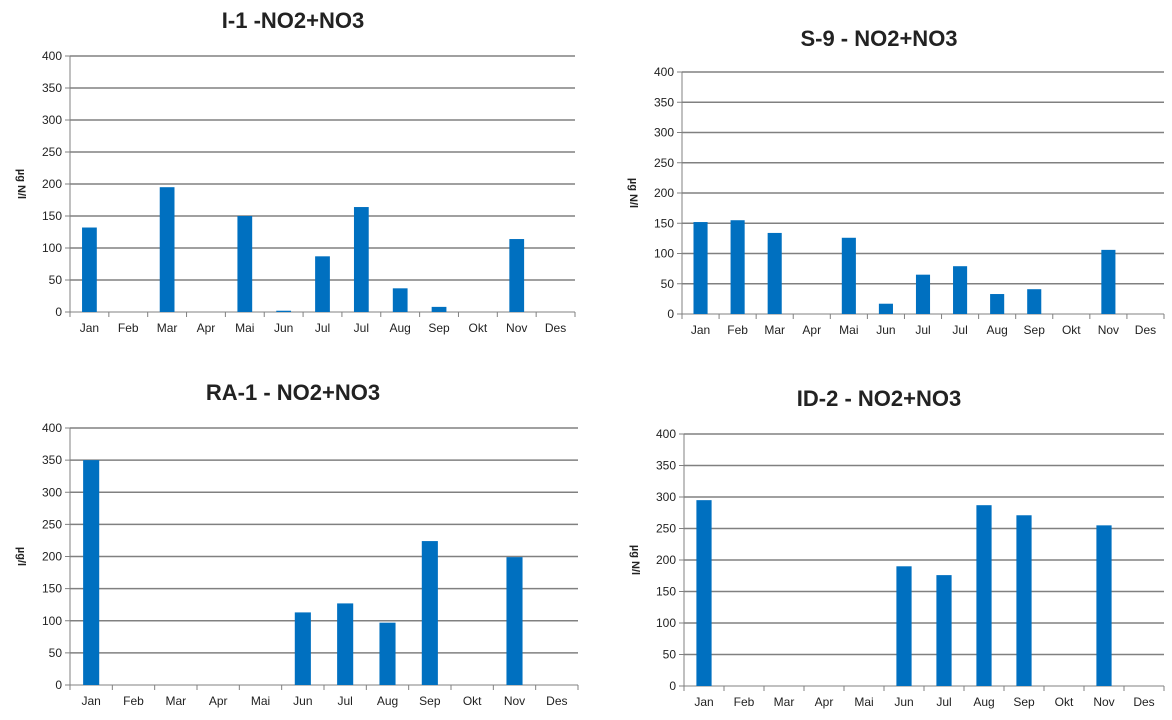 This screenshot has width=1172, height=720. What do you see at coordinates (21, 556) in the screenshot?
I see `y-axis-label: µg/l` at bounding box center [21, 556].